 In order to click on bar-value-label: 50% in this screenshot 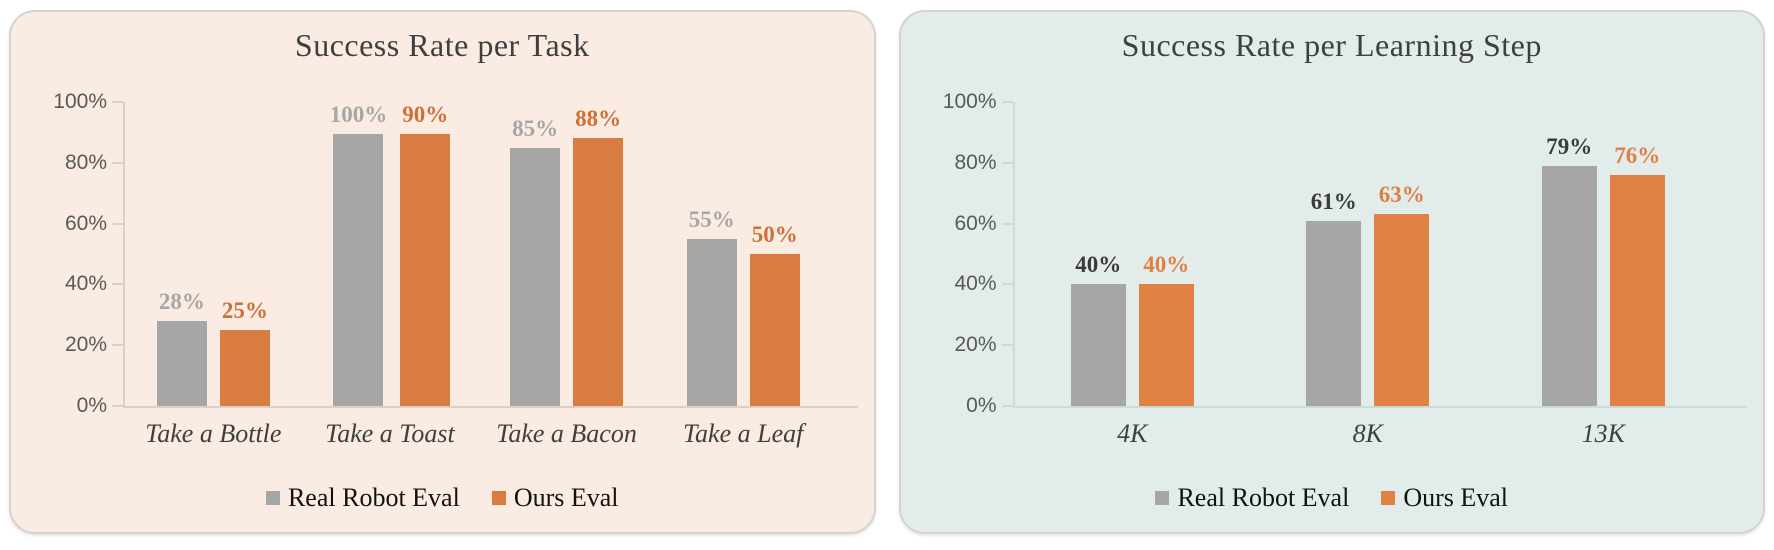, I will do `click(774, 234)`.